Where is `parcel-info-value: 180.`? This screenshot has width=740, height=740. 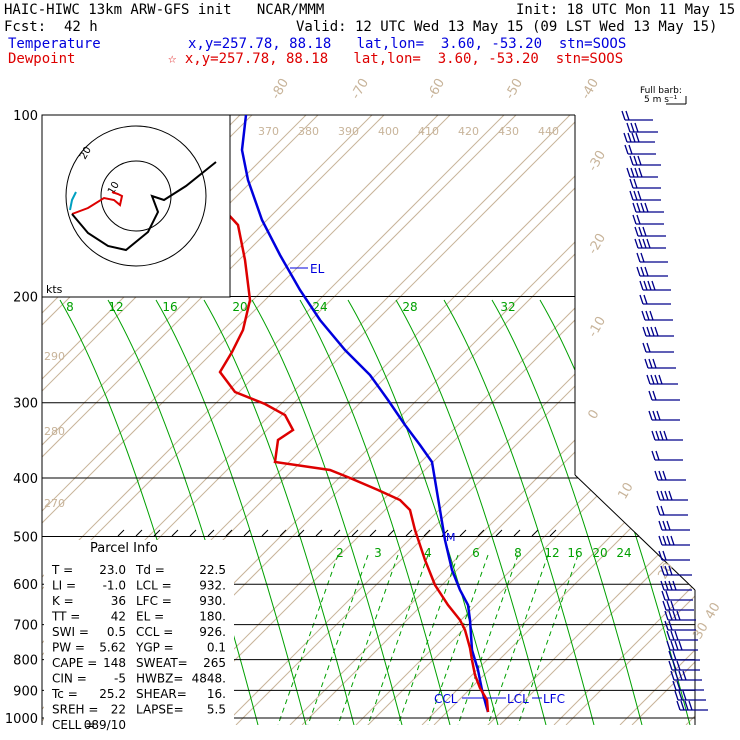 parcel-info-value: 180. is located at coordinates (212, 617).